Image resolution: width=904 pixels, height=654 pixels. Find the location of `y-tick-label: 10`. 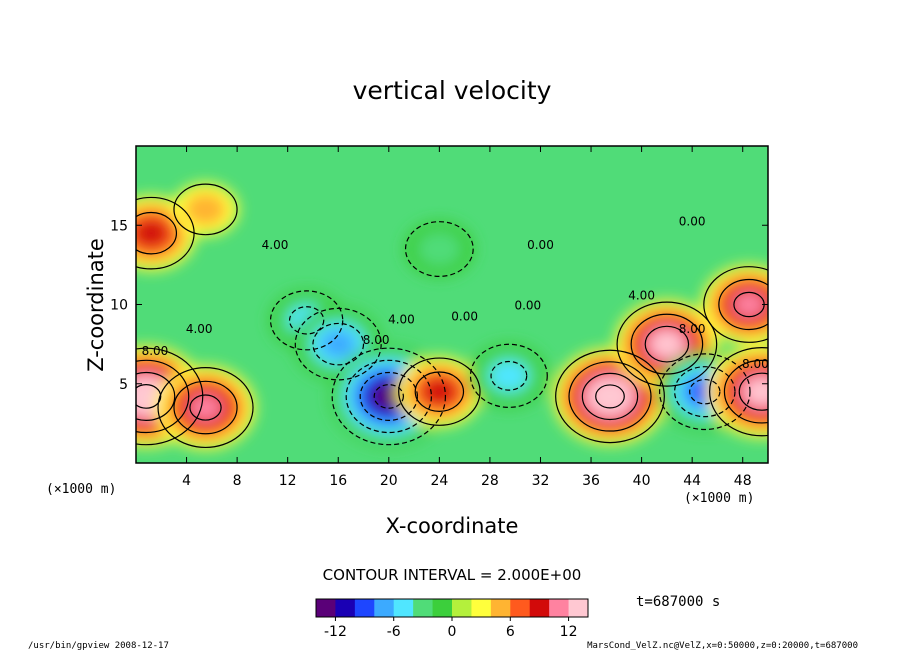

y-tick-label: 10 is located at coordinates (119, 306).